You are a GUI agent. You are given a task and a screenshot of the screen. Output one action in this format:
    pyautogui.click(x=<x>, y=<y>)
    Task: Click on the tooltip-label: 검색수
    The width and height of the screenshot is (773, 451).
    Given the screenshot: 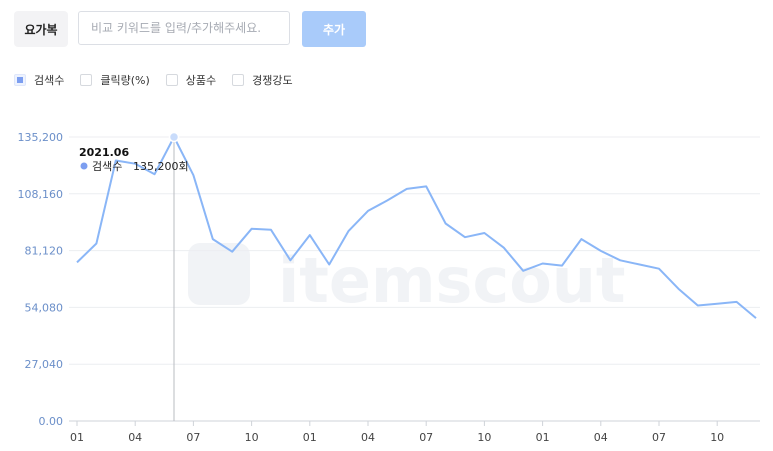 What is the action you would take?
    pyautogui.click(x=107, y=166)
    